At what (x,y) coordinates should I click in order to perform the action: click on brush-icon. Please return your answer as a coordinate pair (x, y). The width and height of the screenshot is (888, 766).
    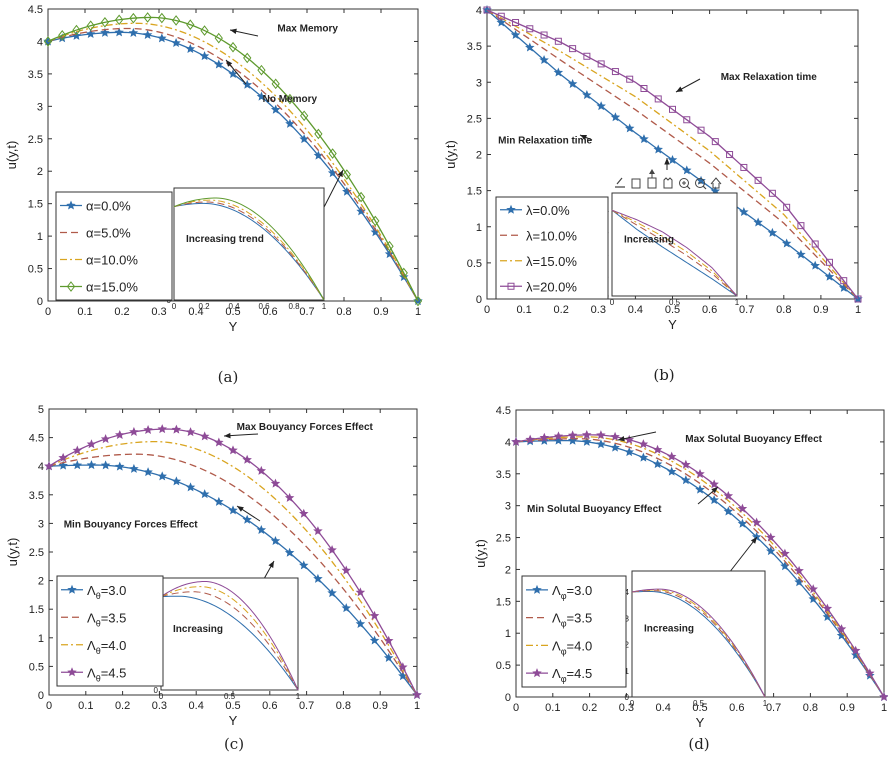
    Looking at the image, I should click on (620, 182).